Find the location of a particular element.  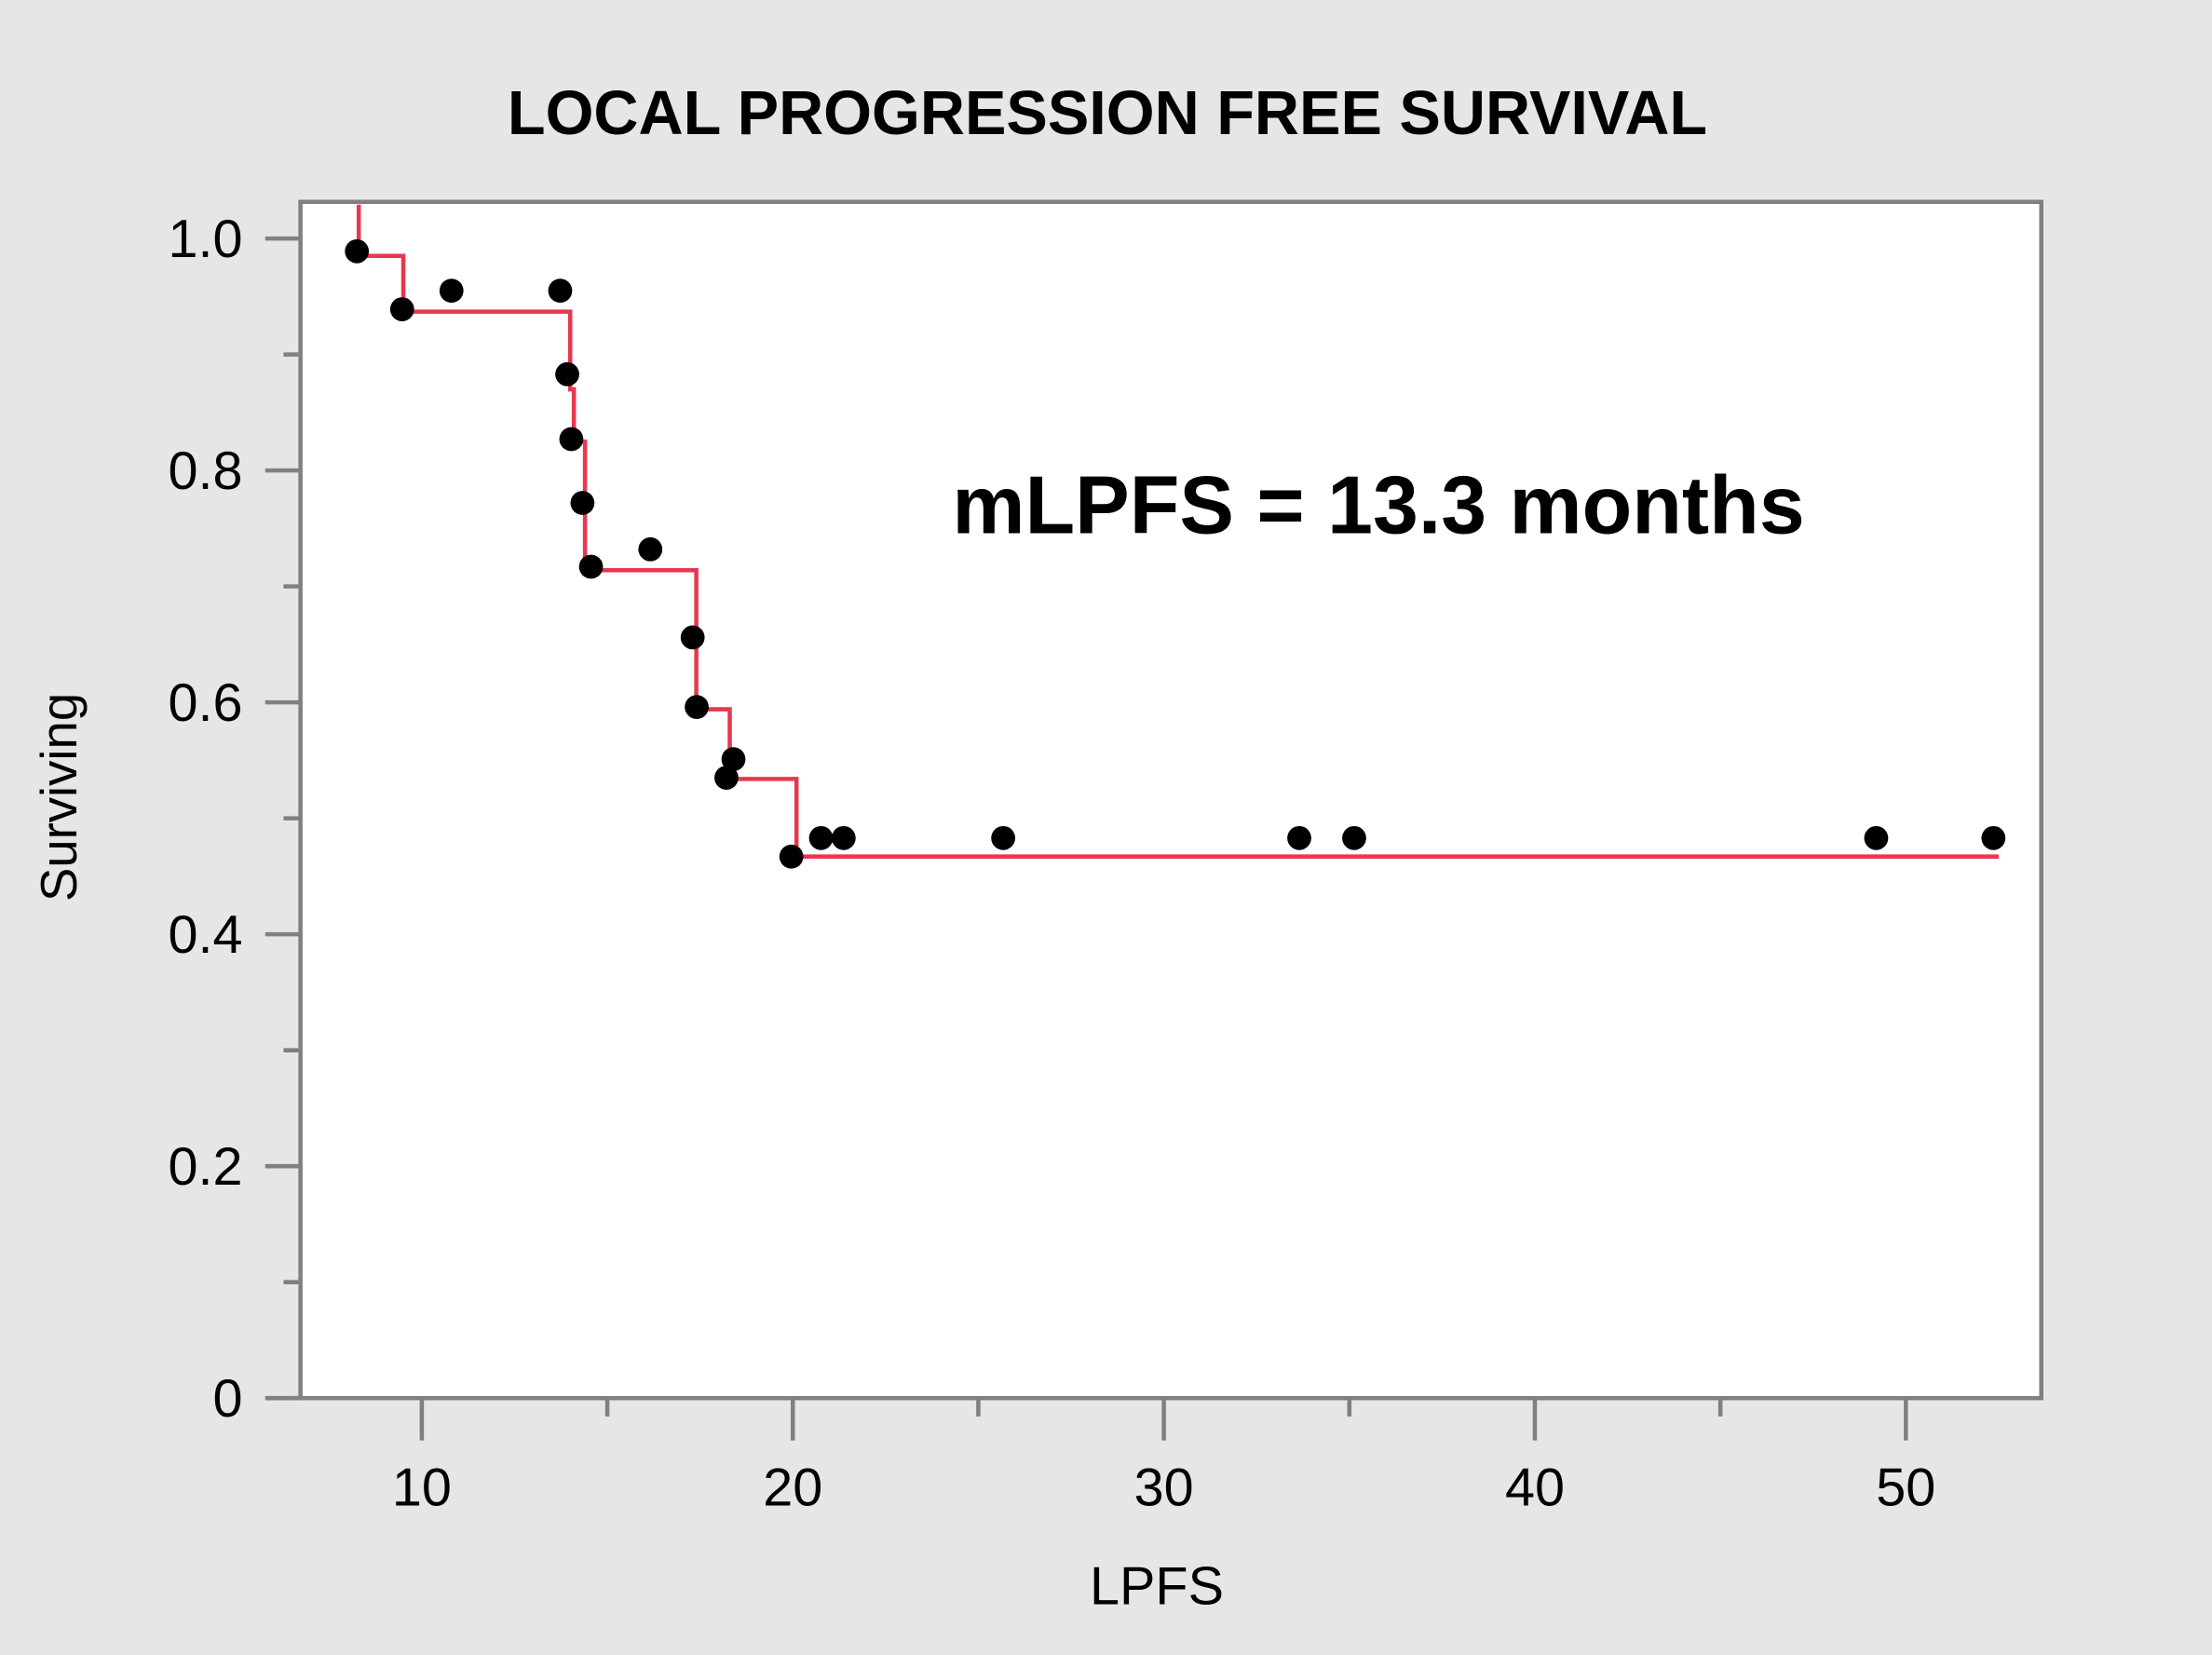

x-tick-label: 40 is located at coordinates (1535, 1487).